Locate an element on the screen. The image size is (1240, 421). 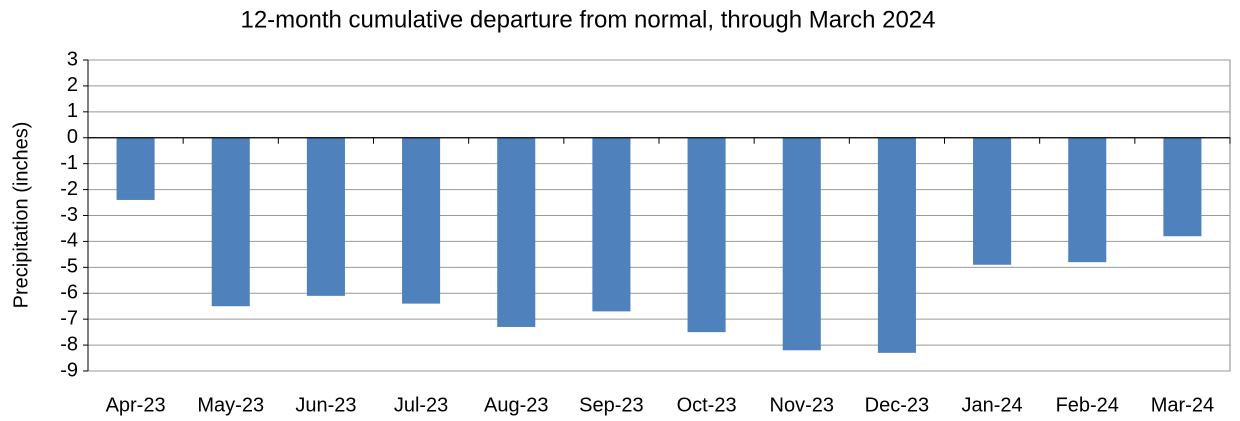
y-tick-label: -7 is located at coordinates (69, 318).